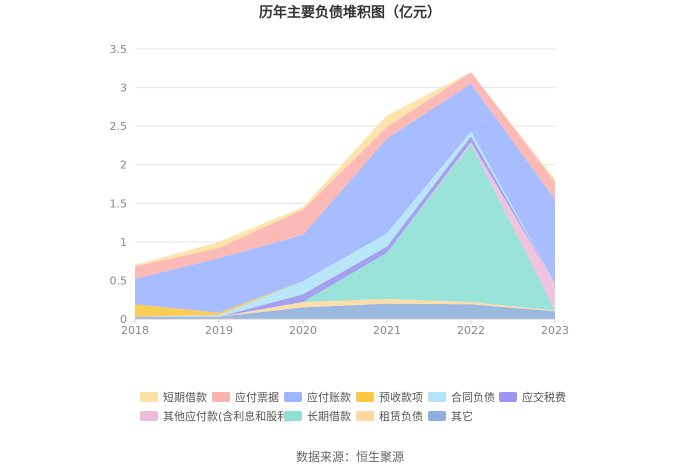  Describe the element at coordinates (450, 416) in the screenshot. I see `legend-item: 其它` at that location.